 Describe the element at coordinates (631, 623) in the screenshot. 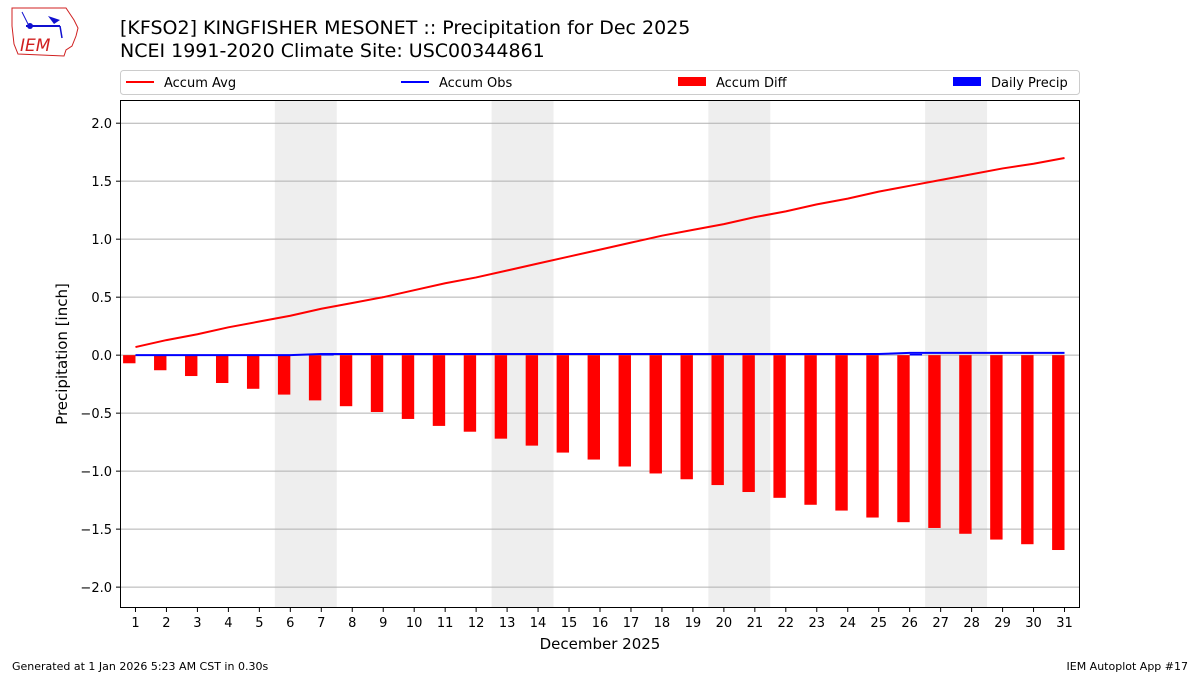

I see `x-tick-label: 17` at that location.